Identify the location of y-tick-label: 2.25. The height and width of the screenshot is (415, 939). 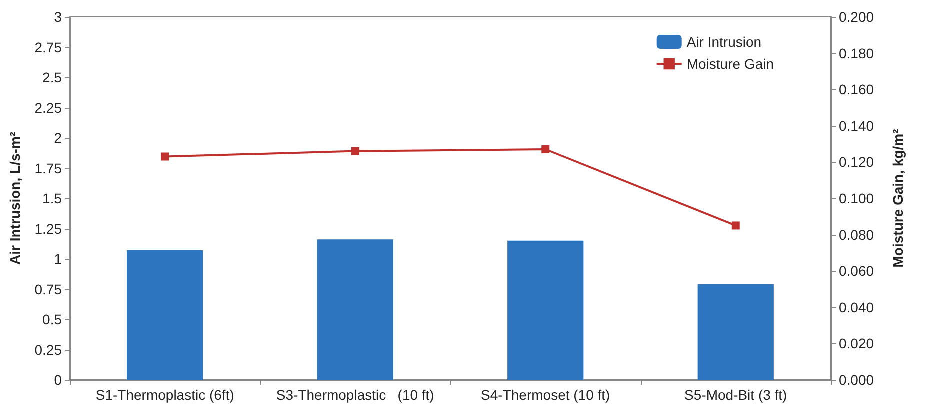
(48, 108).